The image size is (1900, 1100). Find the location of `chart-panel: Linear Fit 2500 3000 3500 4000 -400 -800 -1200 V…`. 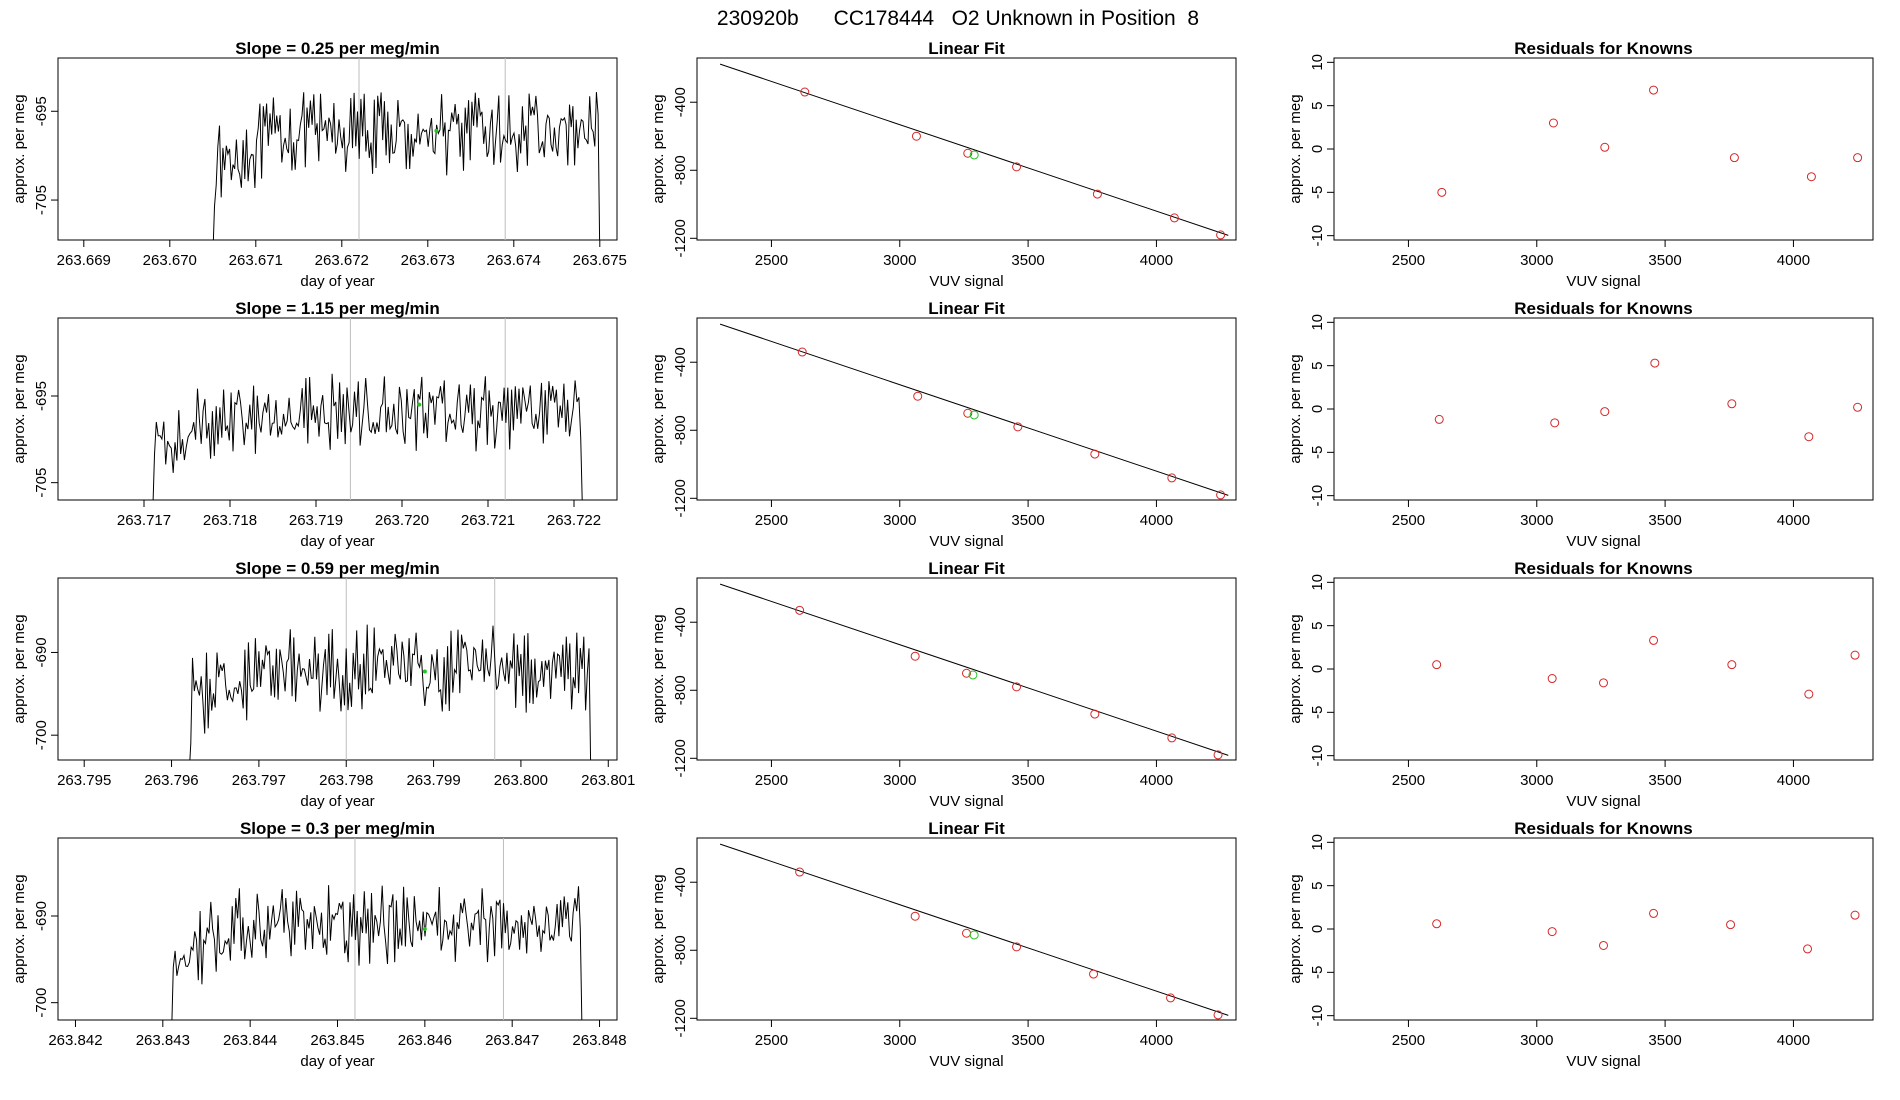

chart-panel: Linear Fit 2500 3000 3500 4000 -400 -800 -1200 V… is located at coordinates (943, 684).